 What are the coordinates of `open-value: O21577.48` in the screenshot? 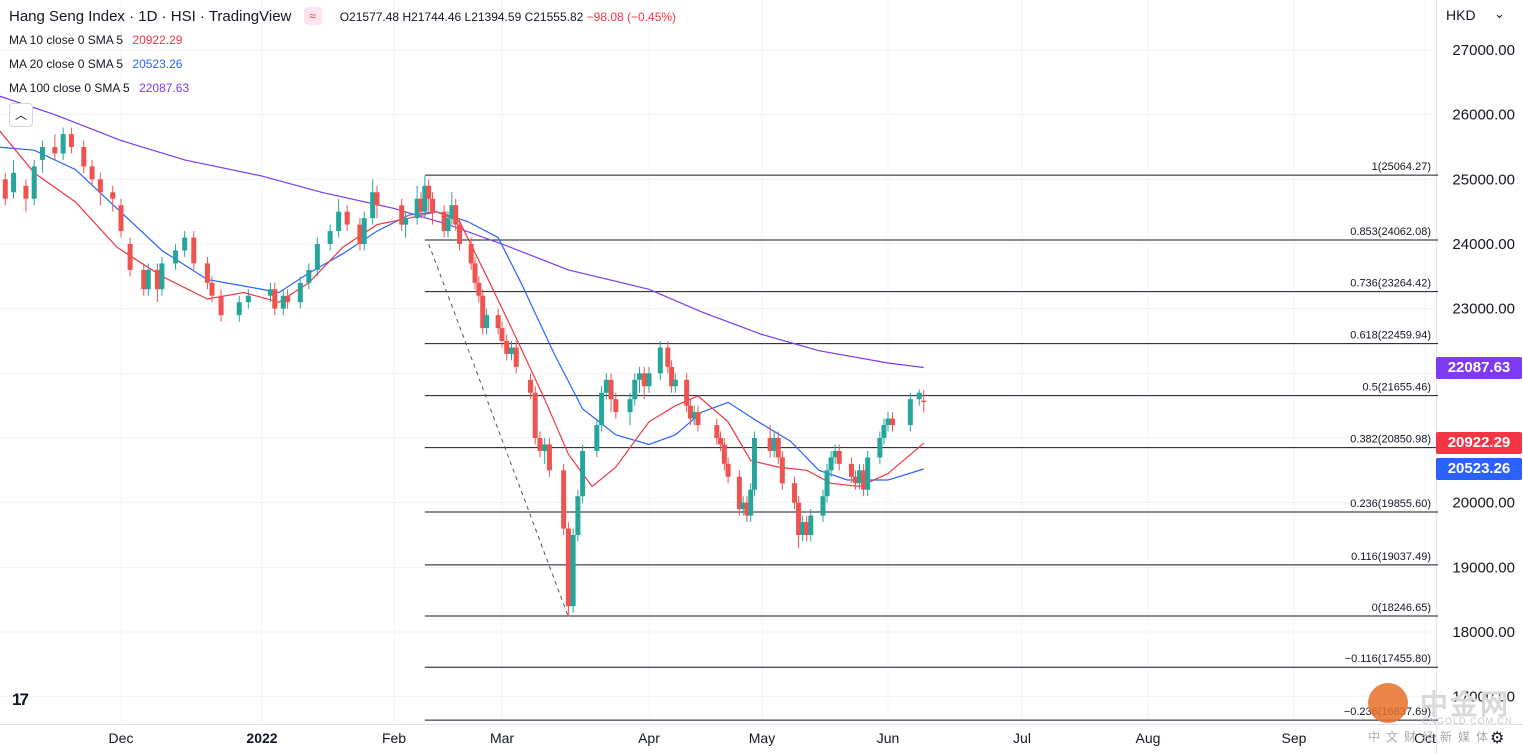 It's located at (369, 17).